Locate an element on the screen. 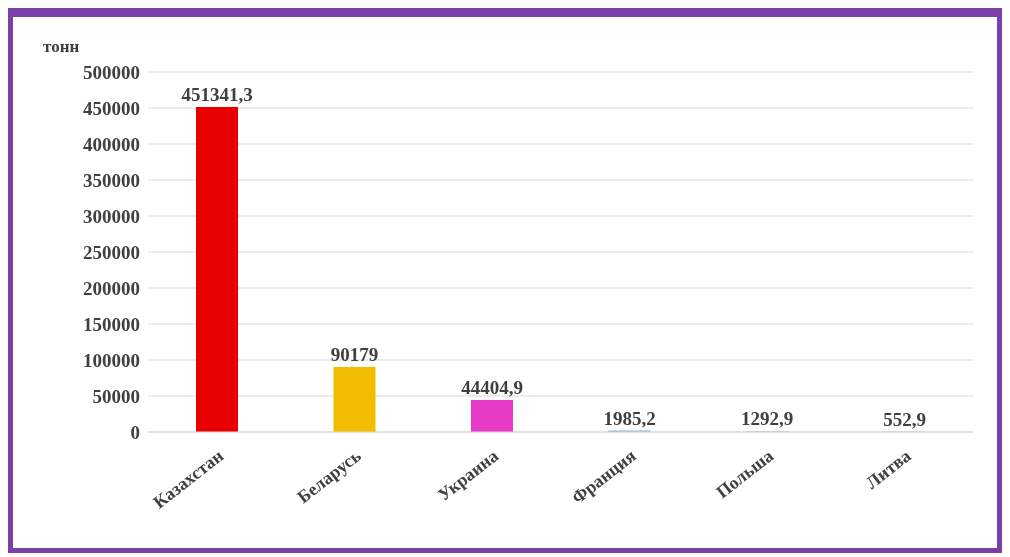  y-tick-label: 500000 is located at coordinates (111, 72).